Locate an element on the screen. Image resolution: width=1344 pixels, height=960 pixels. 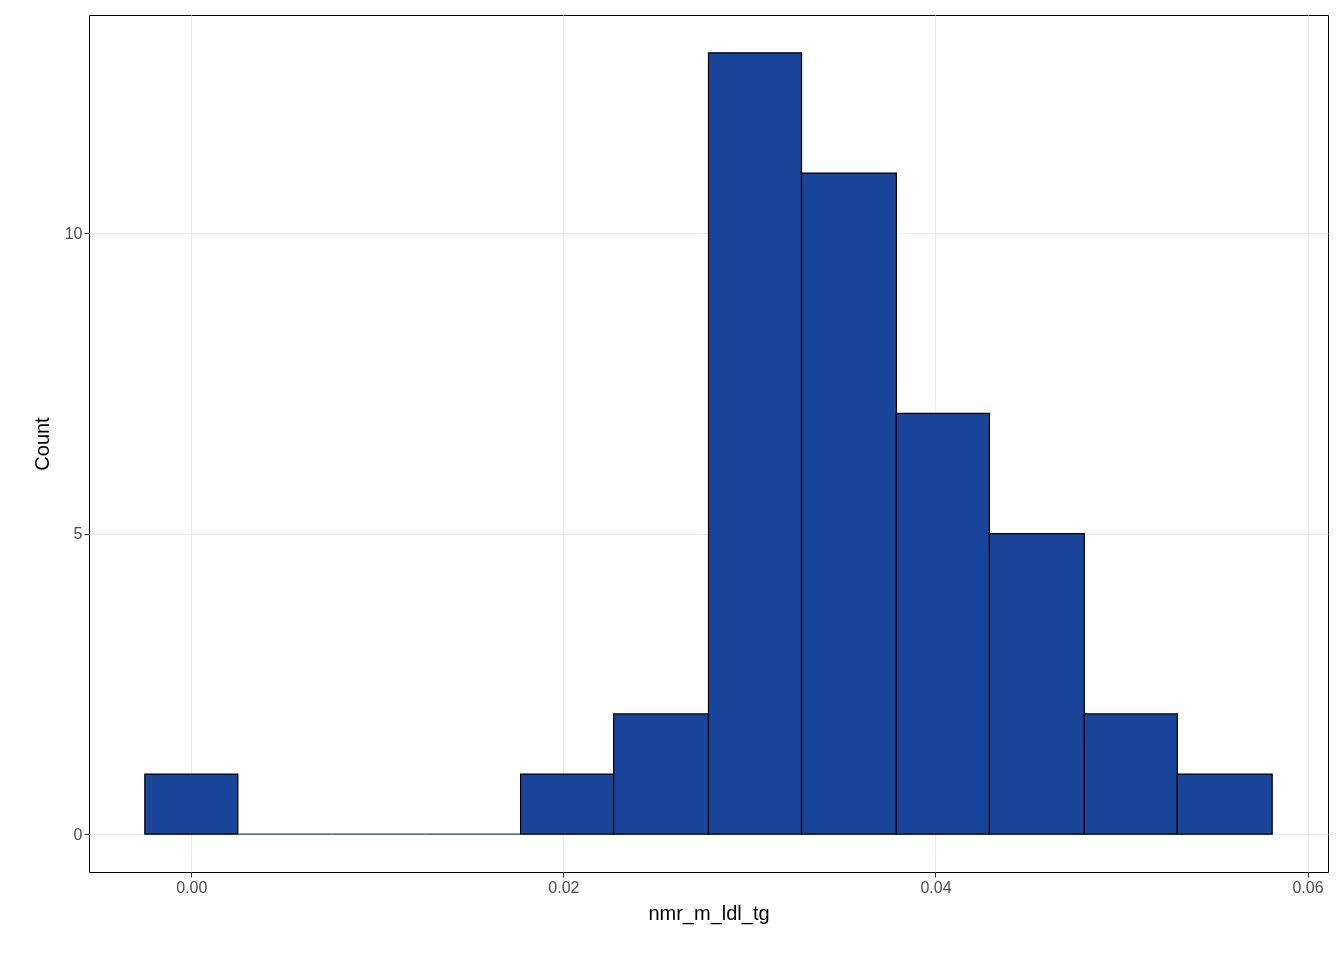
x-tick-label: 0.02 is located at coordinates (564, 887).